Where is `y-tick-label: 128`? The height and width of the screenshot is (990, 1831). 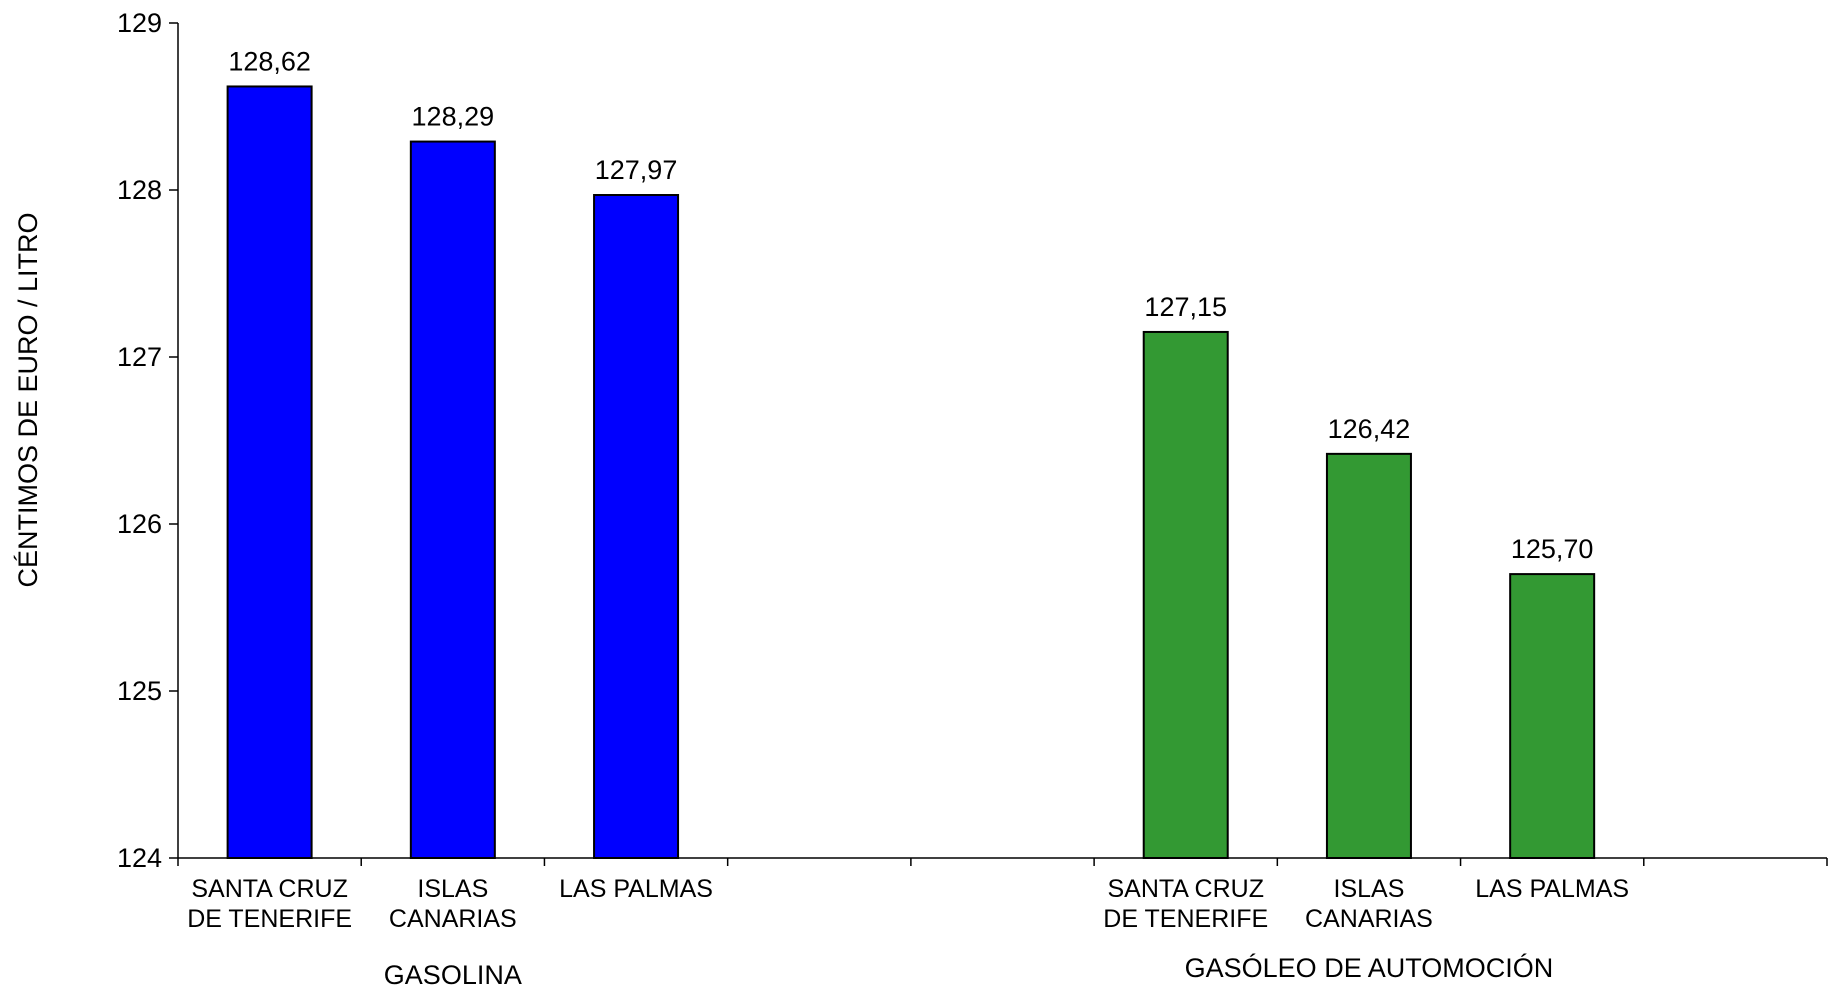 y-tick-label: 128 is located at coordinates (139, 190).